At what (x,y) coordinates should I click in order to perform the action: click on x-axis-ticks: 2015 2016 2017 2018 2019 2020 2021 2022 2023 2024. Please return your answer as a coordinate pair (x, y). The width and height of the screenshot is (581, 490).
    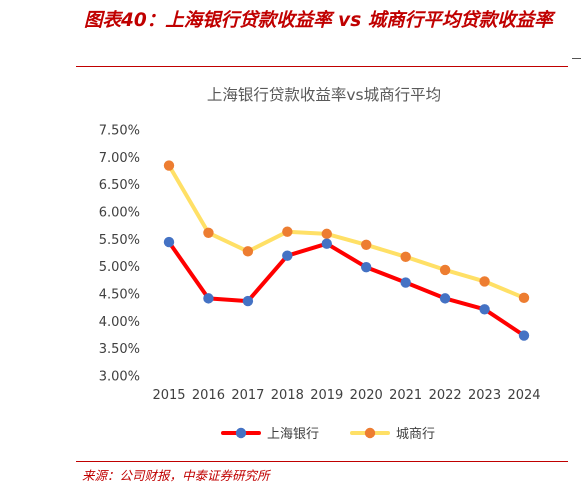
    Looking at the image, I should click on (346, 395).